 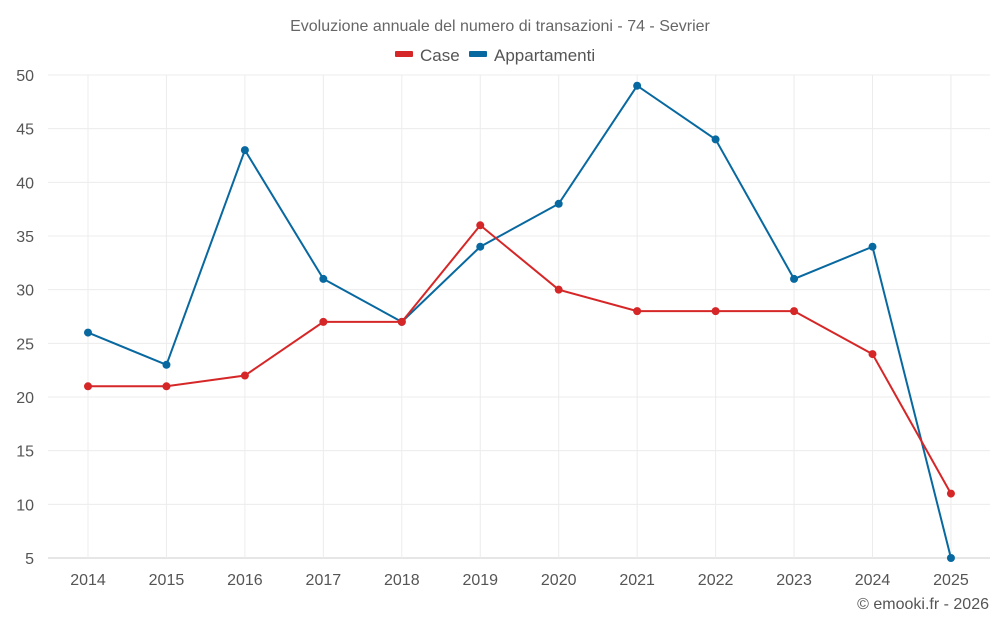 What do you see at coordinates (478, 54) in the screenshot?
I see `legend-swatch-appartamenti` at bounding box center [478, 54].